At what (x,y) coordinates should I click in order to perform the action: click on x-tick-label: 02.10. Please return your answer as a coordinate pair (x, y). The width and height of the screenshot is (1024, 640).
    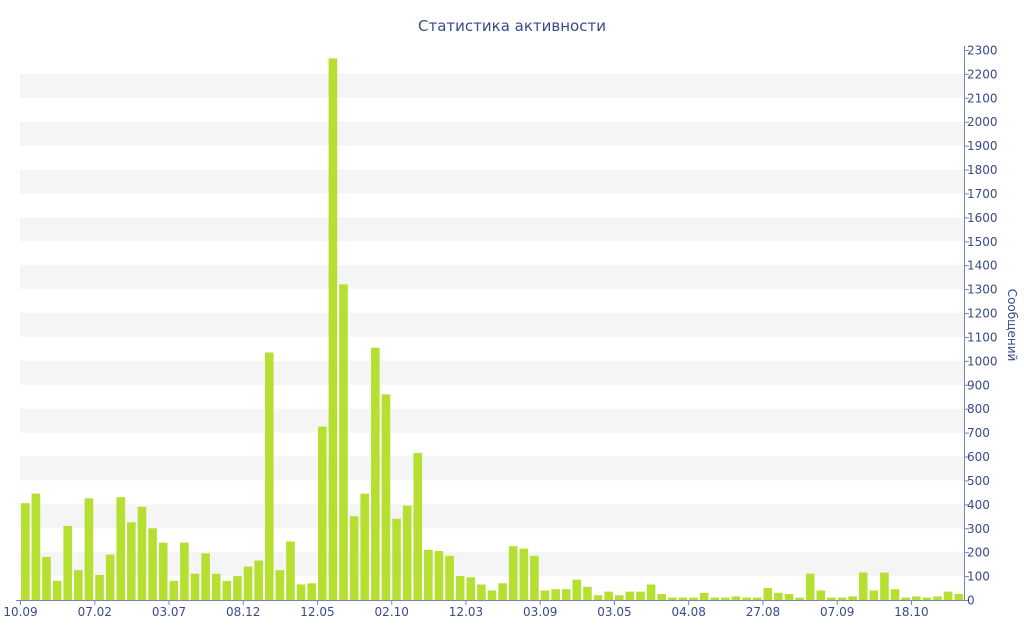
    Looking at the image, I should click on (392, 612).